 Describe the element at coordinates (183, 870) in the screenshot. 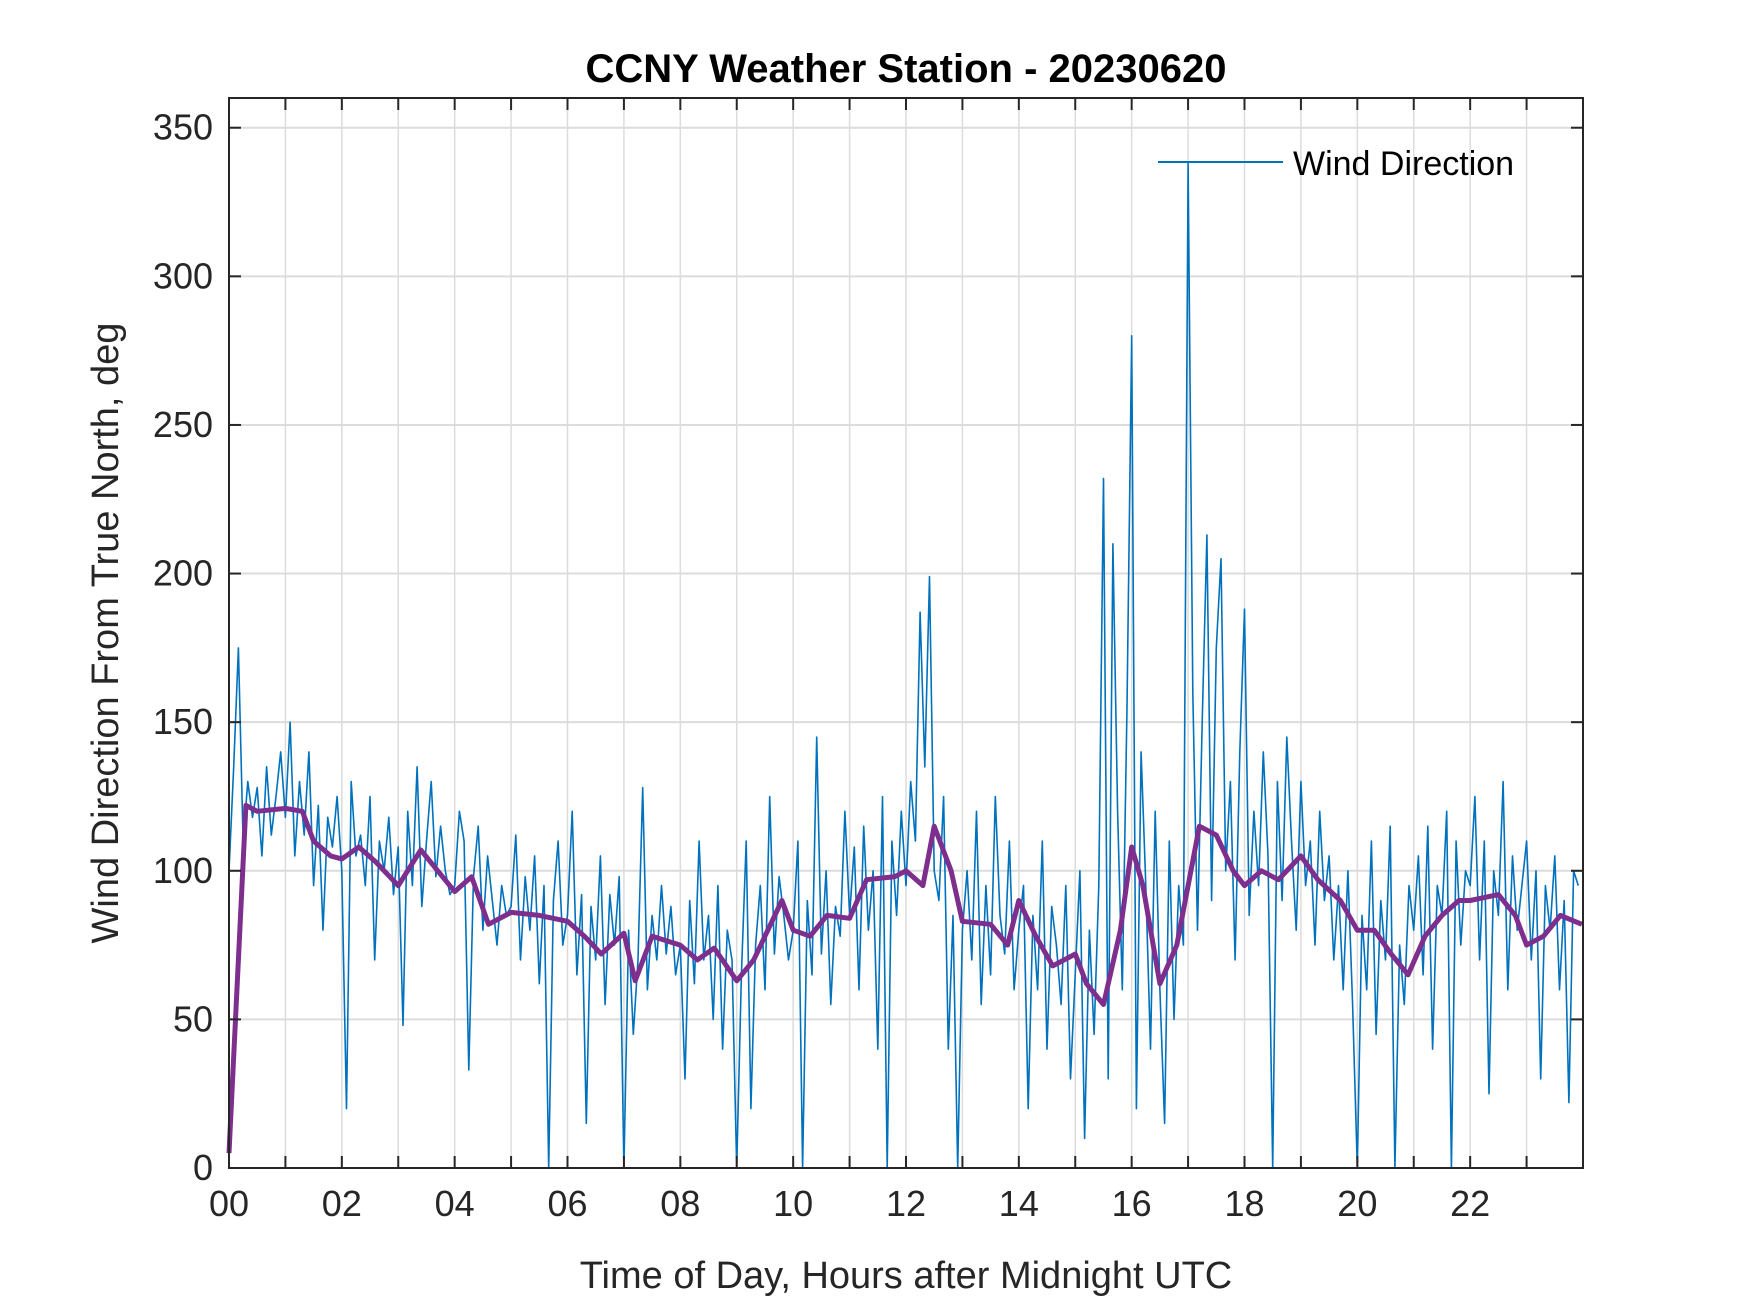

I see `y-tick-label: 100` at that location.